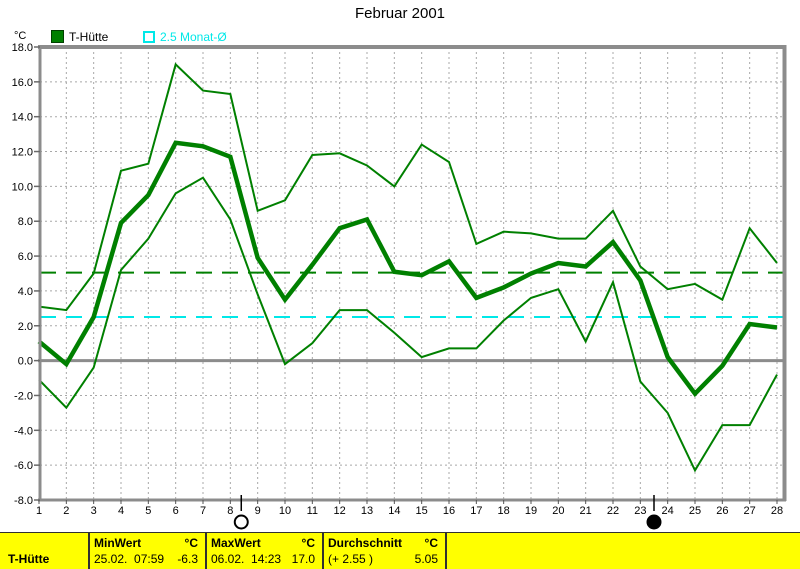 The width and height of the screenshot is (800, 569). What do you see at coordinates (722, 511) in the screenshot?
I see `x-tick-label: 26` at bounding box center [722, 511].